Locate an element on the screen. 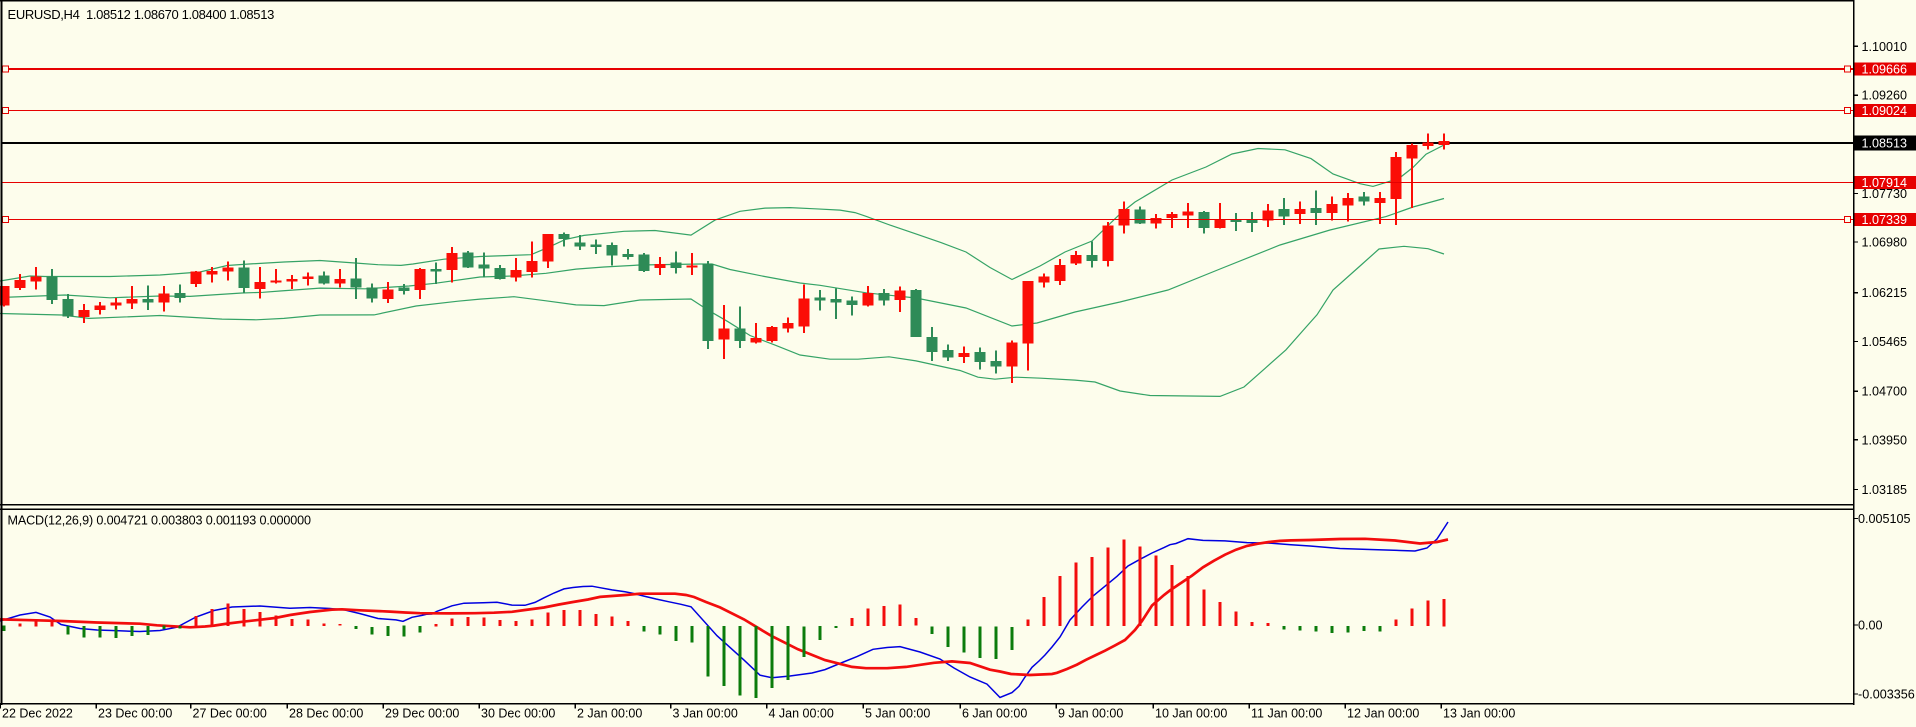 The height and width of the screenshot is (727, 1916). svg-text: 1.09260 is located at coordinates (1885, 96).